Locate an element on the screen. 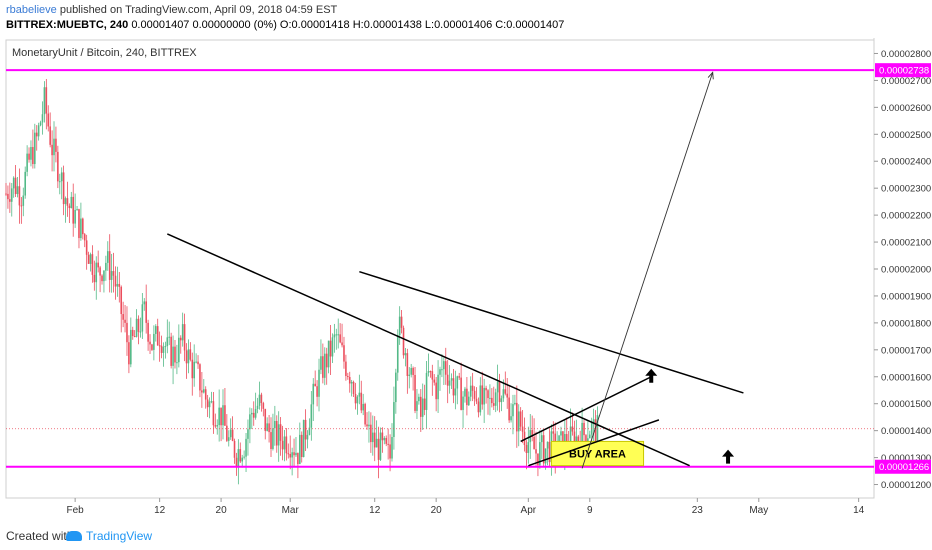  publisher-link: rbabelieve is located at coordinates (31, 10).